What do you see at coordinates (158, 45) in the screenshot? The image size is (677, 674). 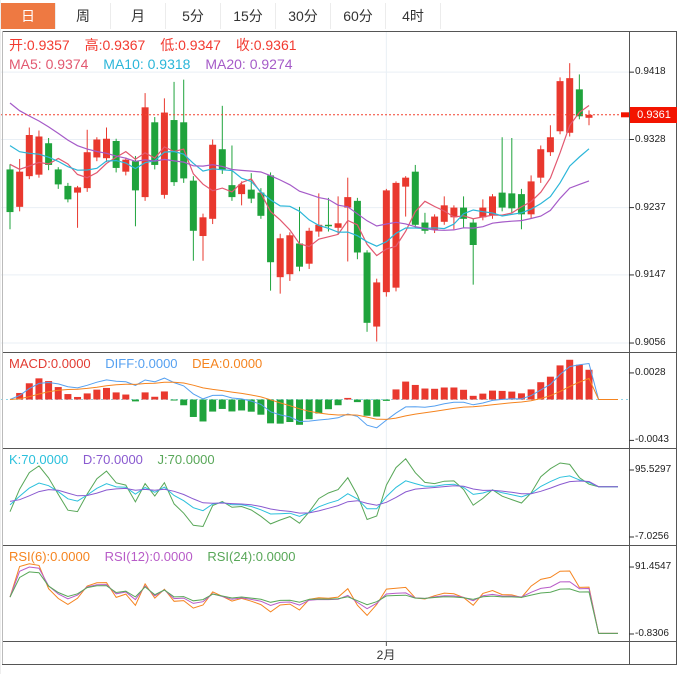 I see `ohlc-legend: 开:0.9357 高:0.9367 低:0.9347 收:0.9361` at bounding box center [158, 45].